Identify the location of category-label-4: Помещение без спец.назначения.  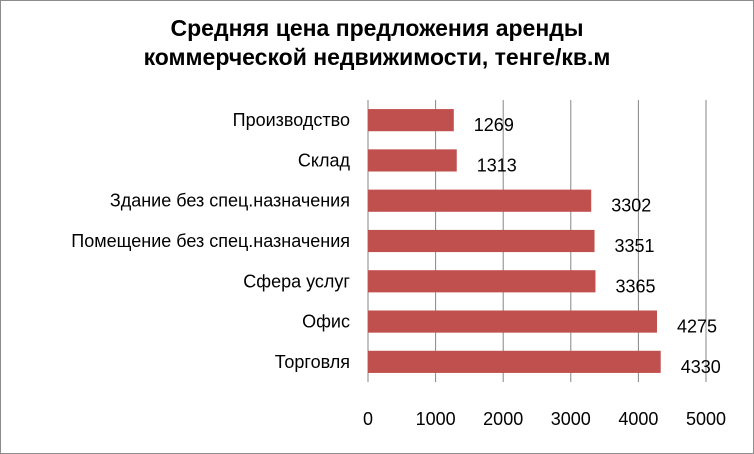
(210, 241).